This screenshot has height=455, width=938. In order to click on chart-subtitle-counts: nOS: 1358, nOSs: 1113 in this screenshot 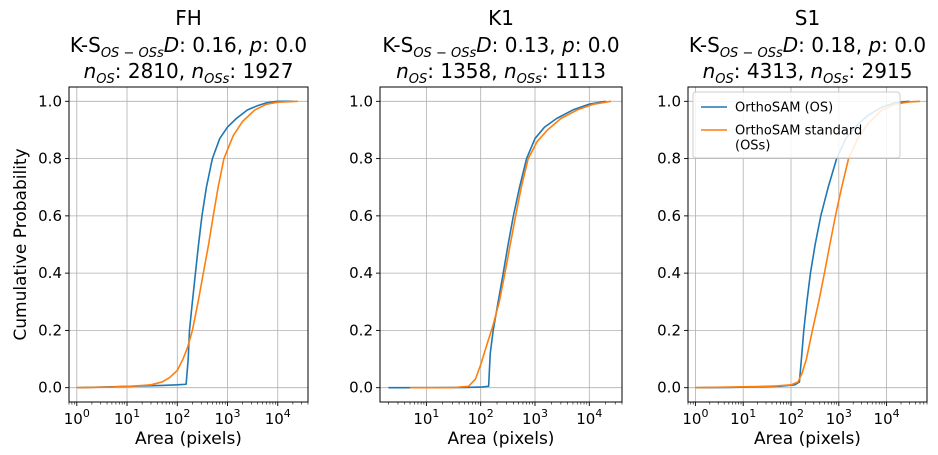, I will do `click(501, 73)`.